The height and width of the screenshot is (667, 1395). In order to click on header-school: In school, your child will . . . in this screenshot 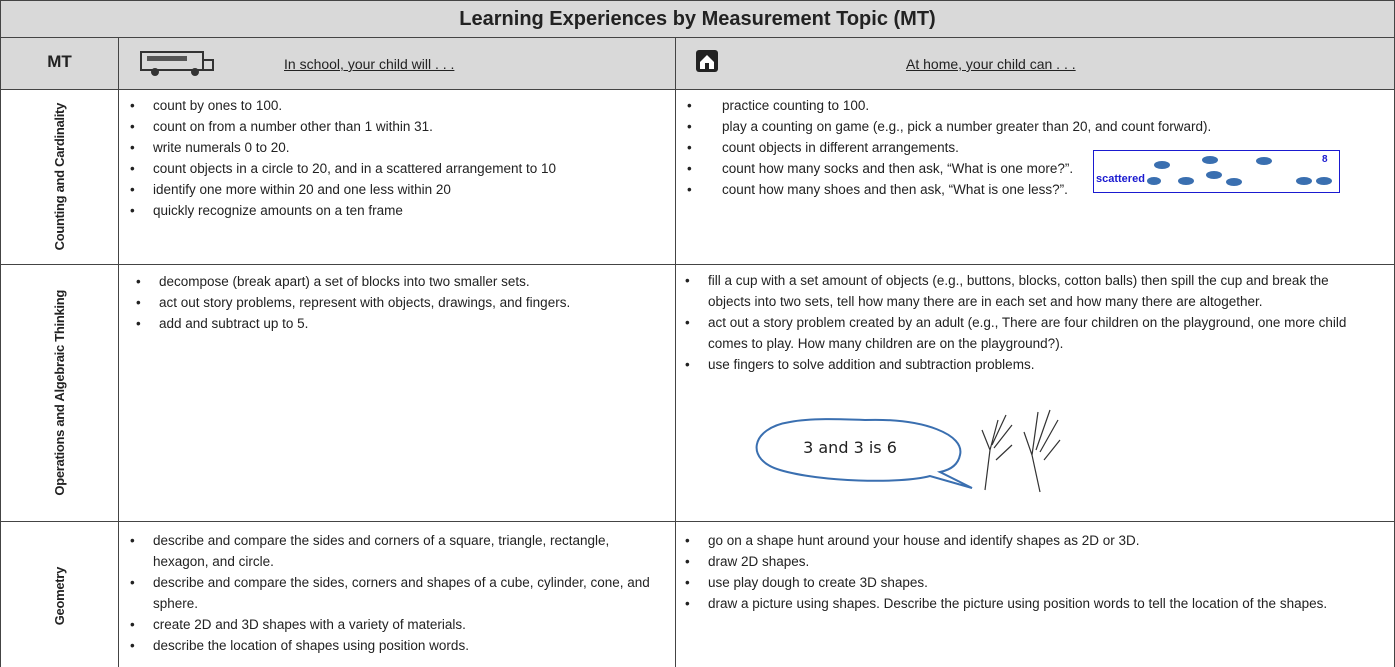, I will do `click(369, 64)`.